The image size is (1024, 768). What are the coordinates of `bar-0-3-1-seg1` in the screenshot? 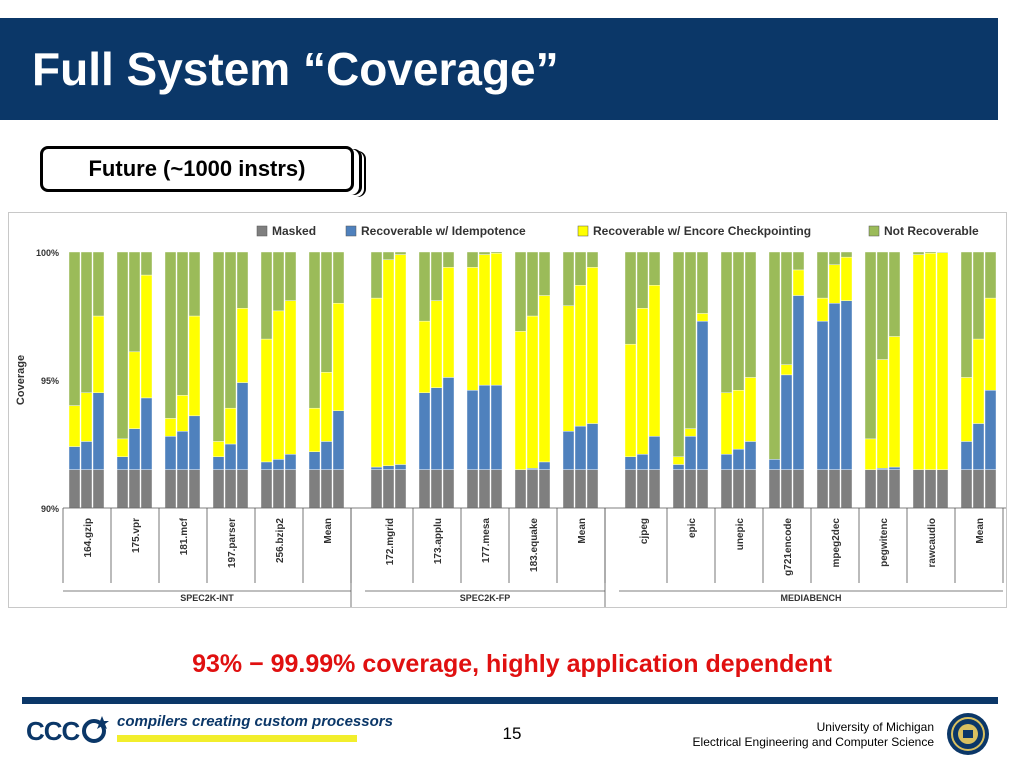 It's located at (230, 456).